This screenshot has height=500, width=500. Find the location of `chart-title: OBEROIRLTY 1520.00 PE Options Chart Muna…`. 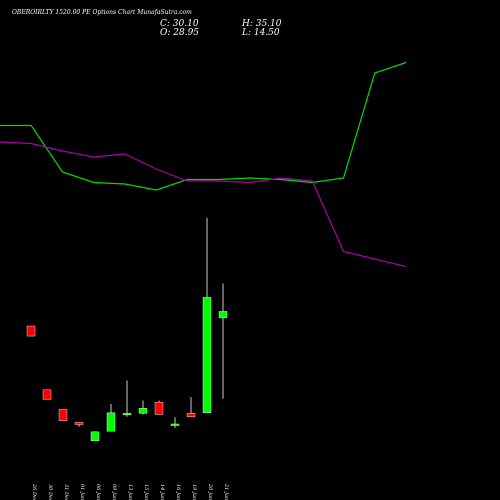

chart-title: OBEROIRLTY 1520.00 PE Options Chart Muna… is located at coordinates (102, 12).